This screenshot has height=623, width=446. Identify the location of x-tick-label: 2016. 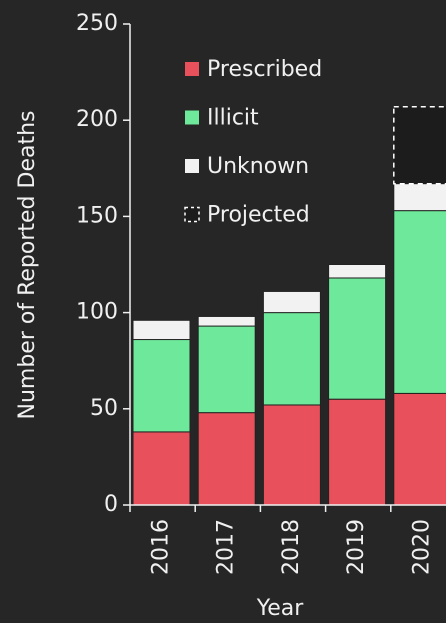
(161, 547).